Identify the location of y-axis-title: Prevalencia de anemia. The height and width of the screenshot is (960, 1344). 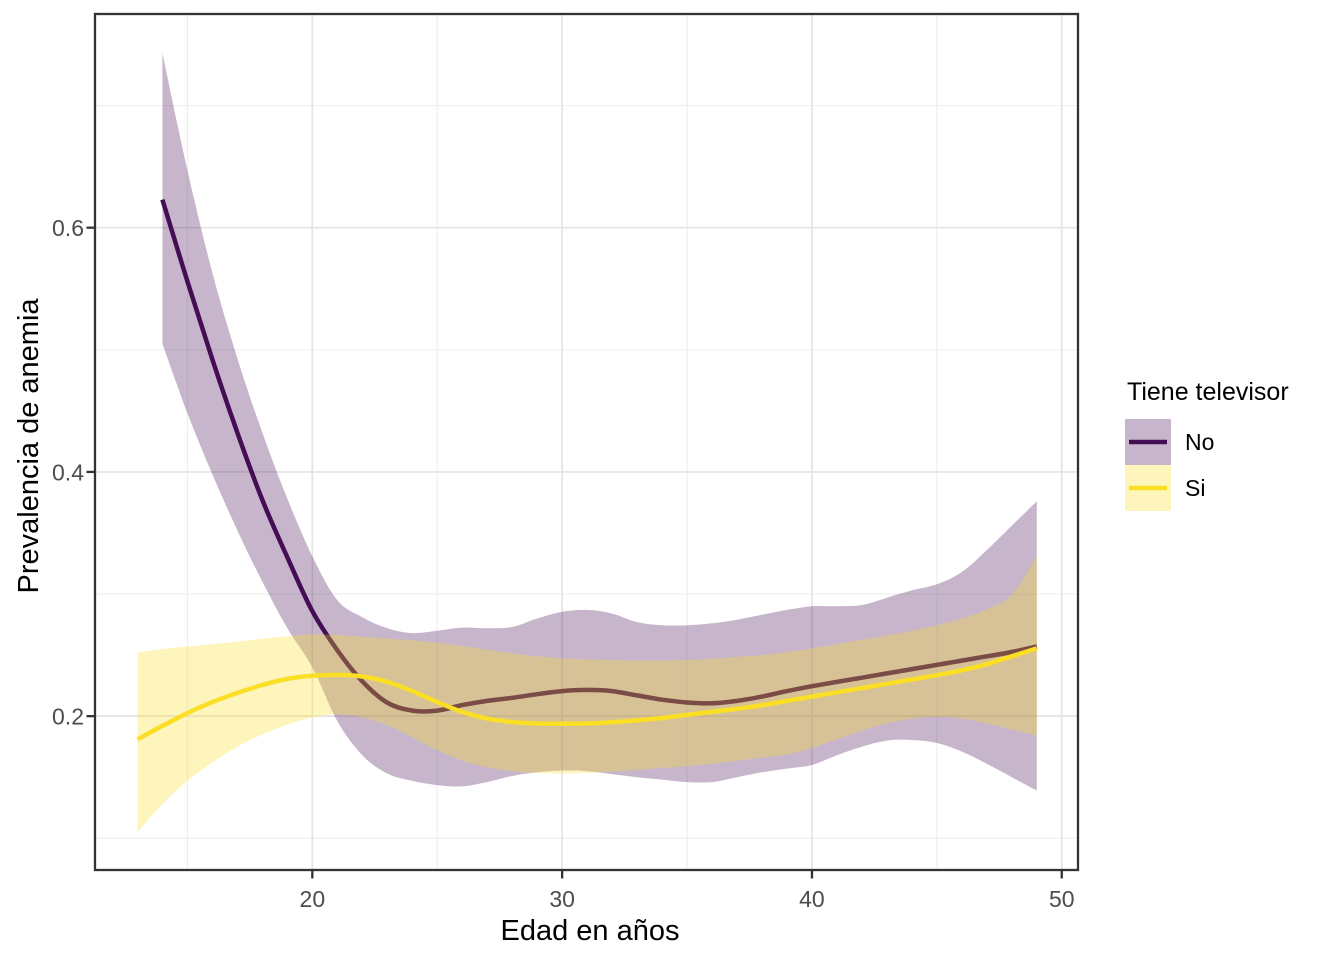
(29, 446).